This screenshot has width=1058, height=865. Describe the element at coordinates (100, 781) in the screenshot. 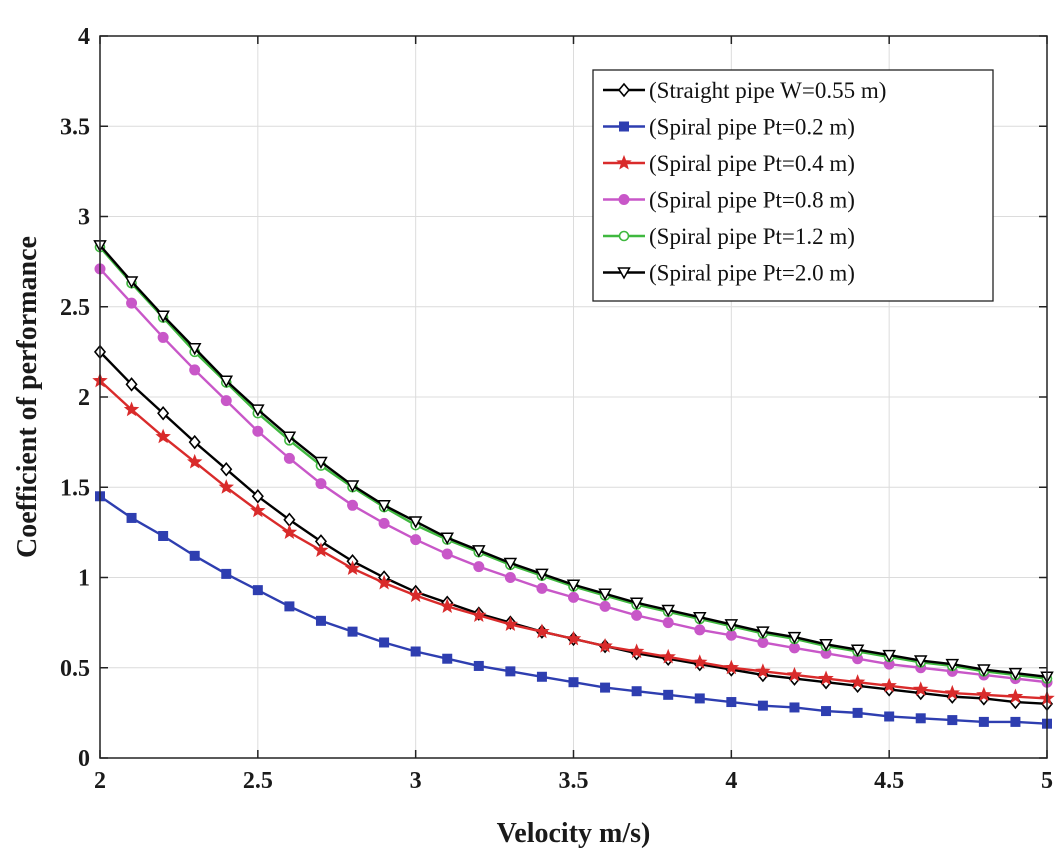

I see `x-tick-label: 2` at that location.